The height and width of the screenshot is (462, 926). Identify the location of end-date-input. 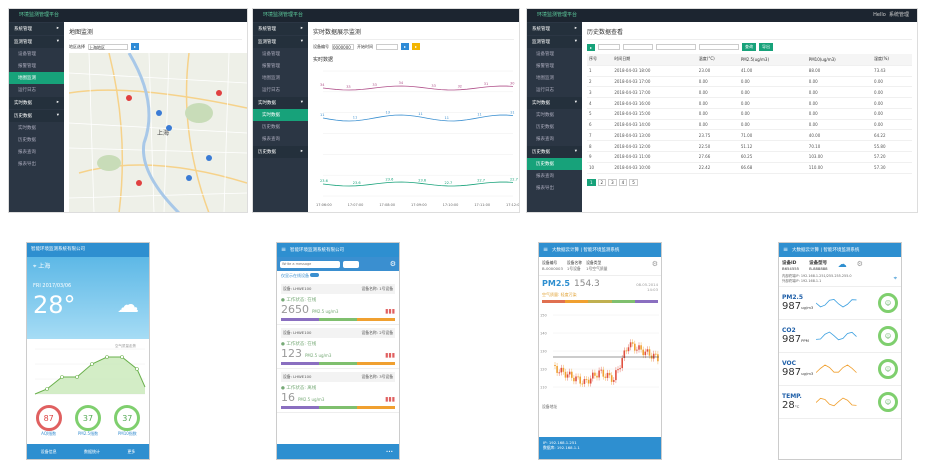
(719, 47).